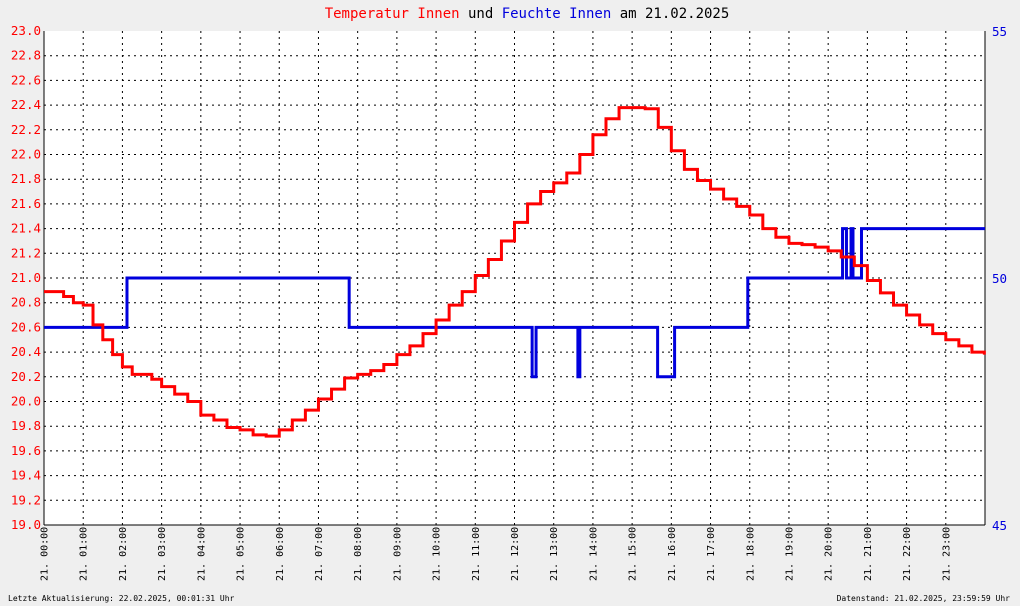 The width and height of the screenshot is (1020, 606). I want to click on y-left-tick-label: 21.6, so click(26, 203).